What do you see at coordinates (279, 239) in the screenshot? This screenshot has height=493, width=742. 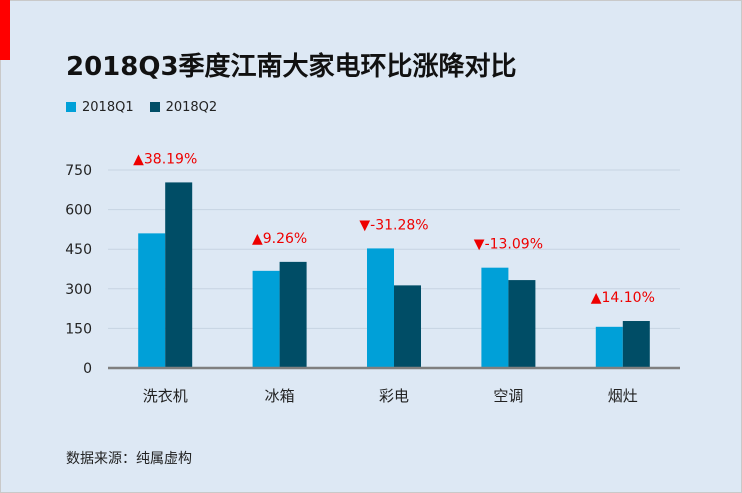 I see `change-annotation: ▲9.26%` at bounding box center [279, 239].